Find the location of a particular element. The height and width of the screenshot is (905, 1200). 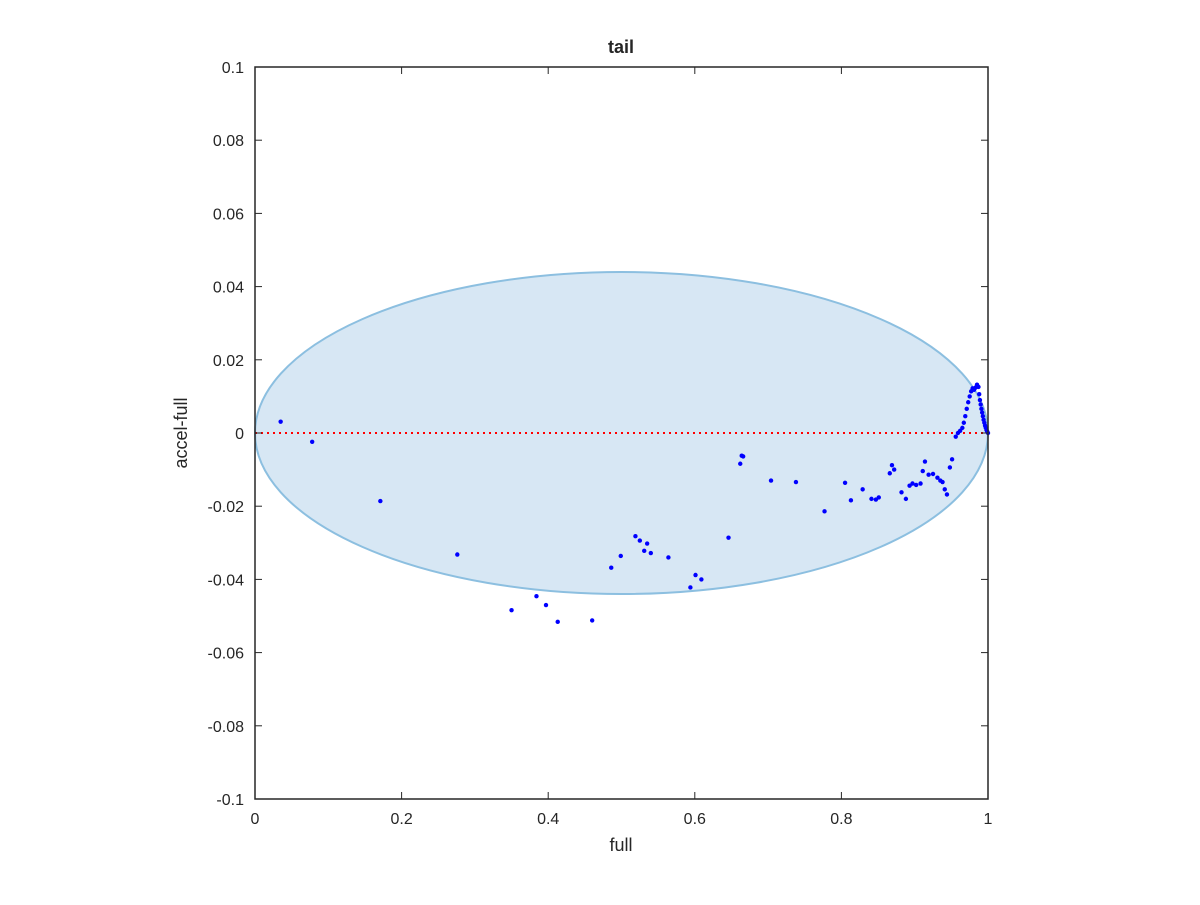

y-tick-label: -0.1 is located at coordinates (230, 800).